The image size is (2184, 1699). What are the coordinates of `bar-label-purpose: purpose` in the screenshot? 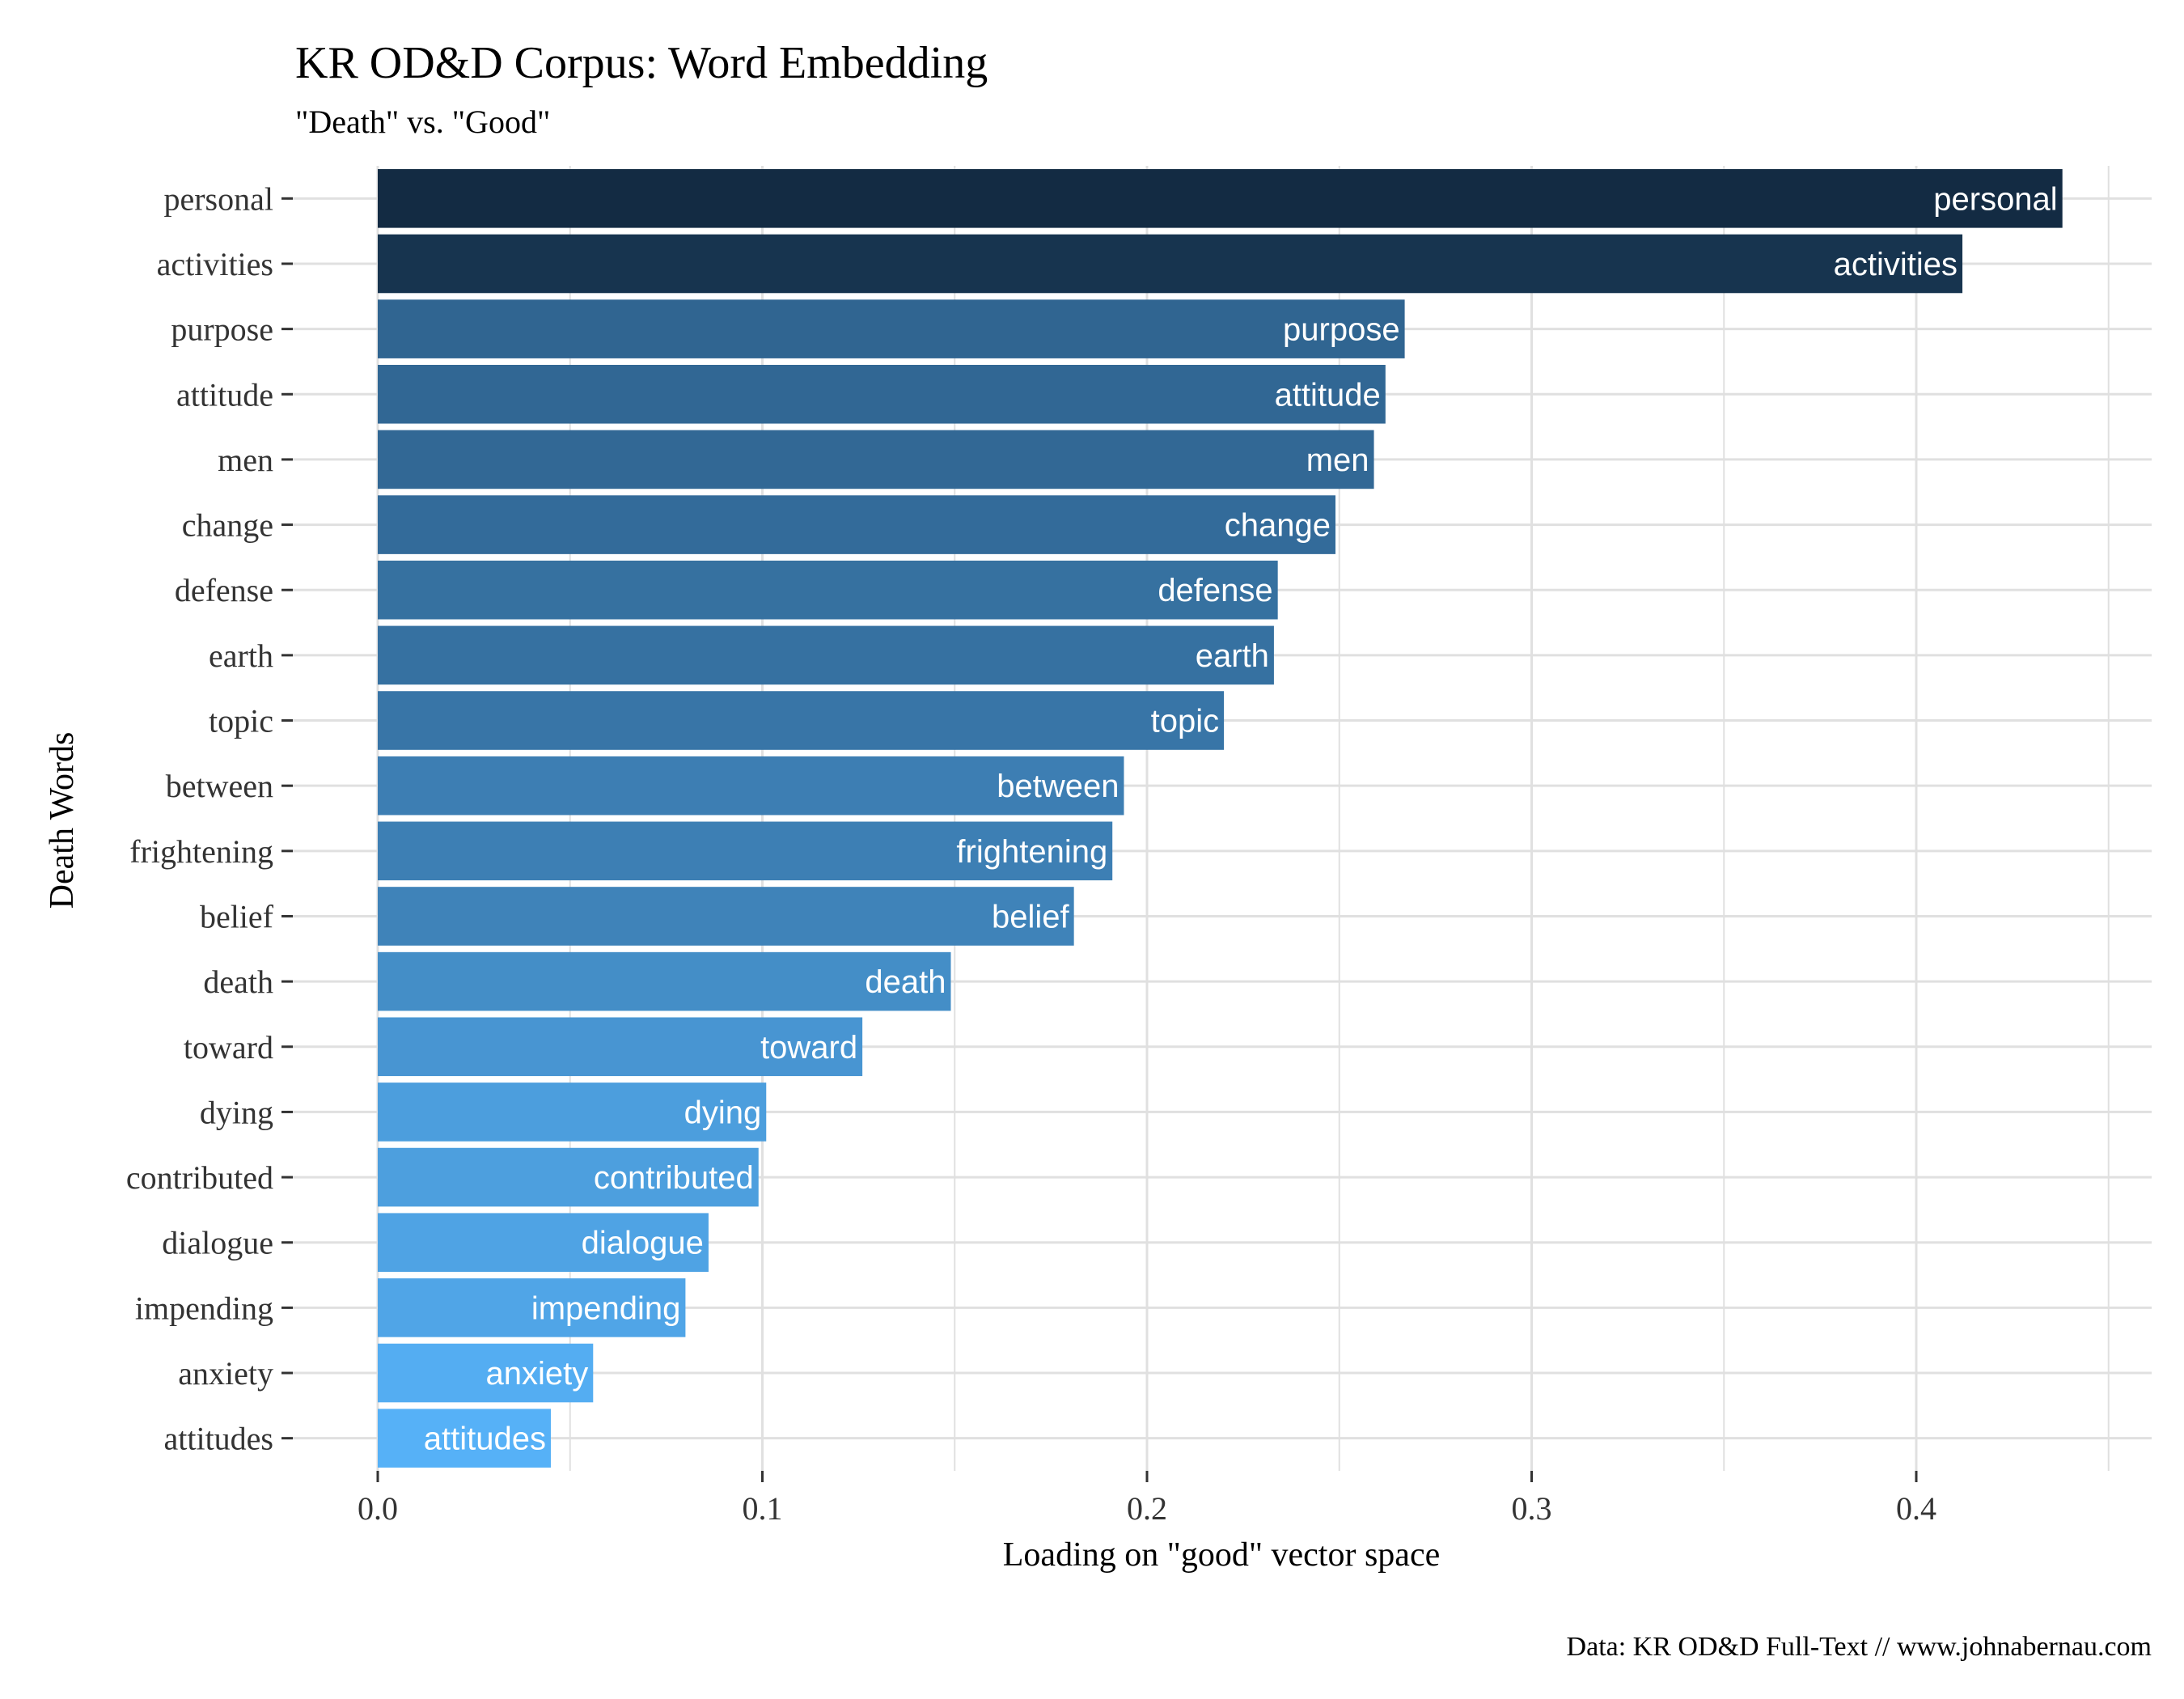 It's located at (1341, 330).